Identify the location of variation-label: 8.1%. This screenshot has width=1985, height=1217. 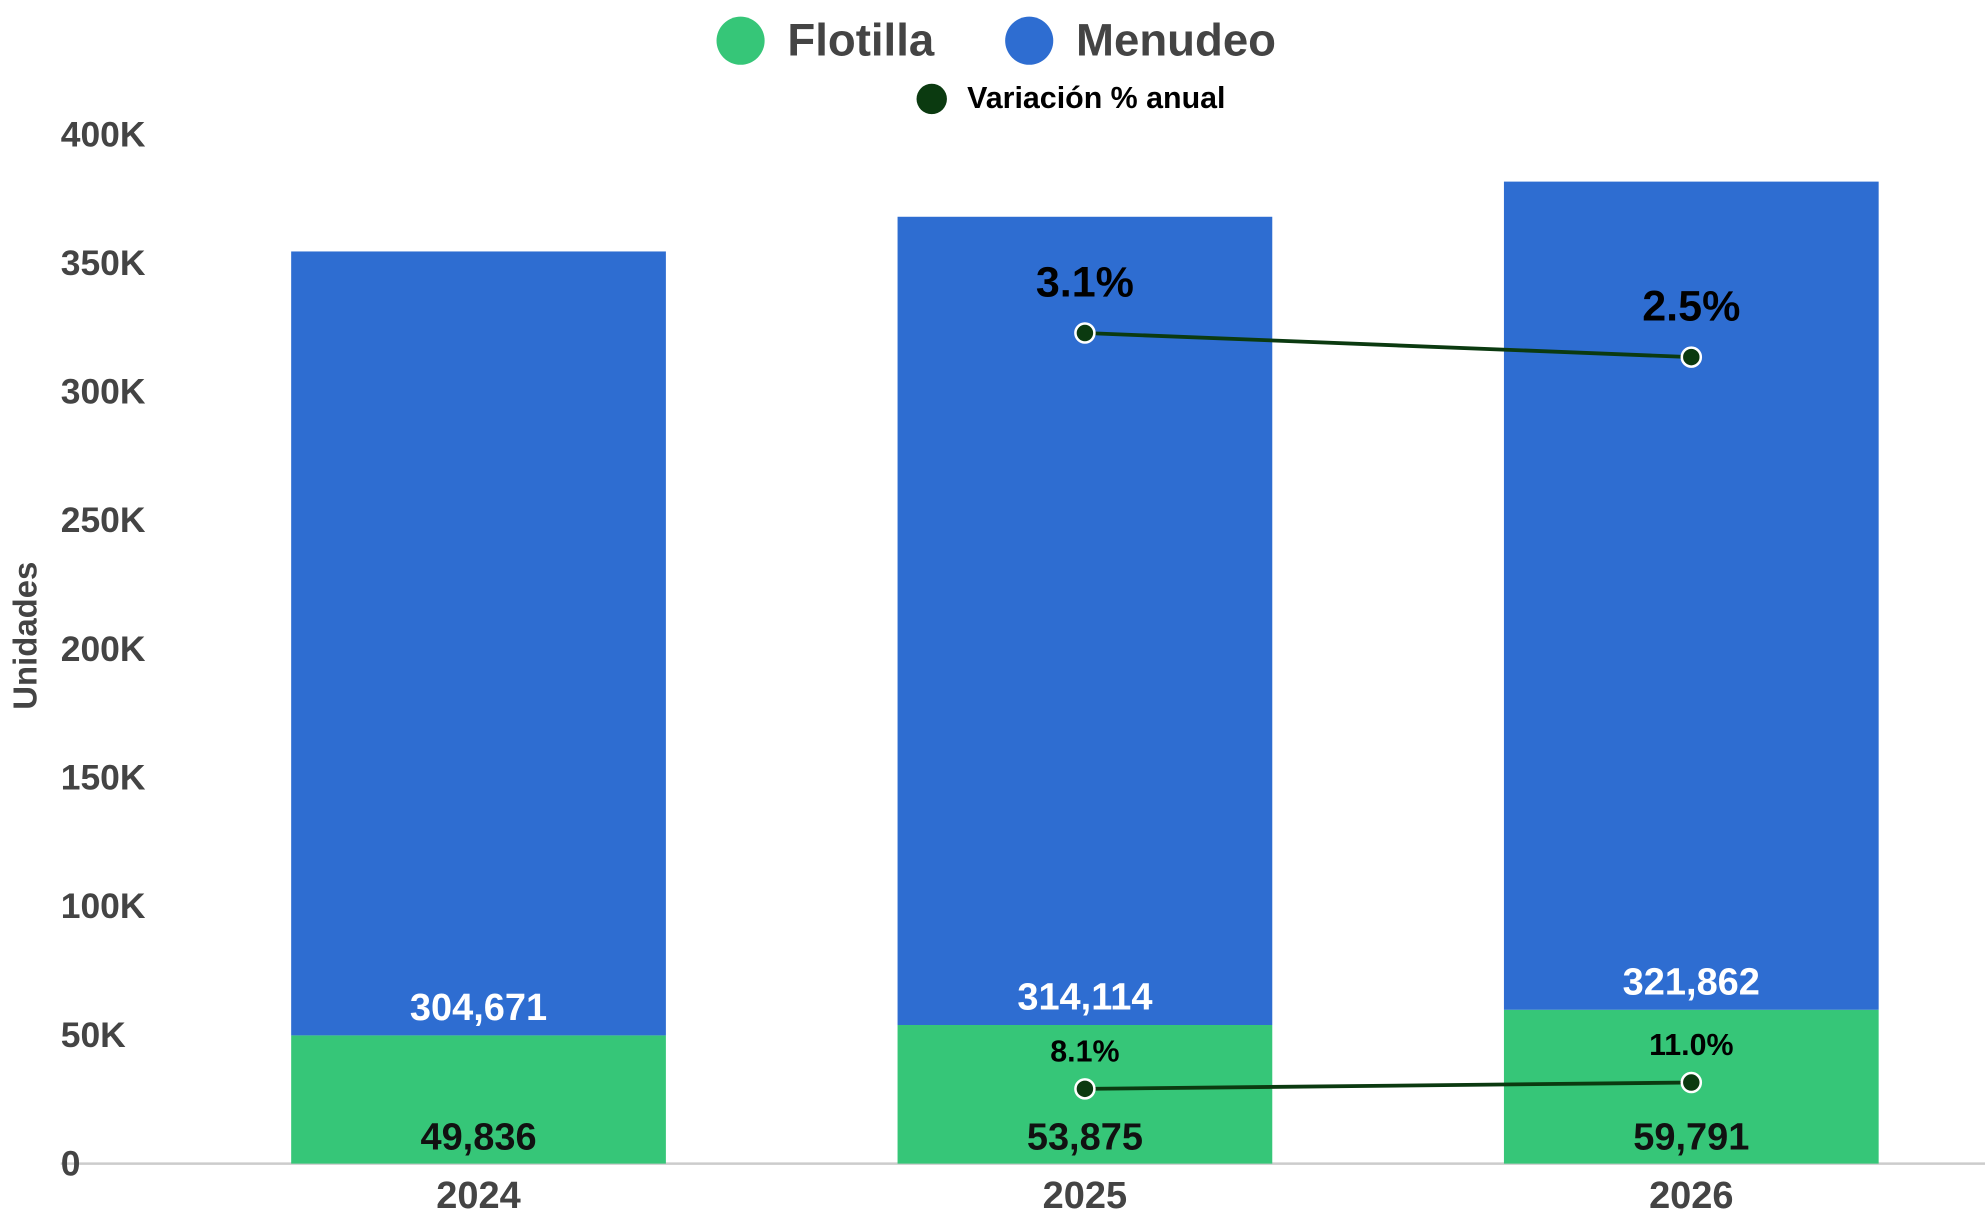
(1084, 1051).